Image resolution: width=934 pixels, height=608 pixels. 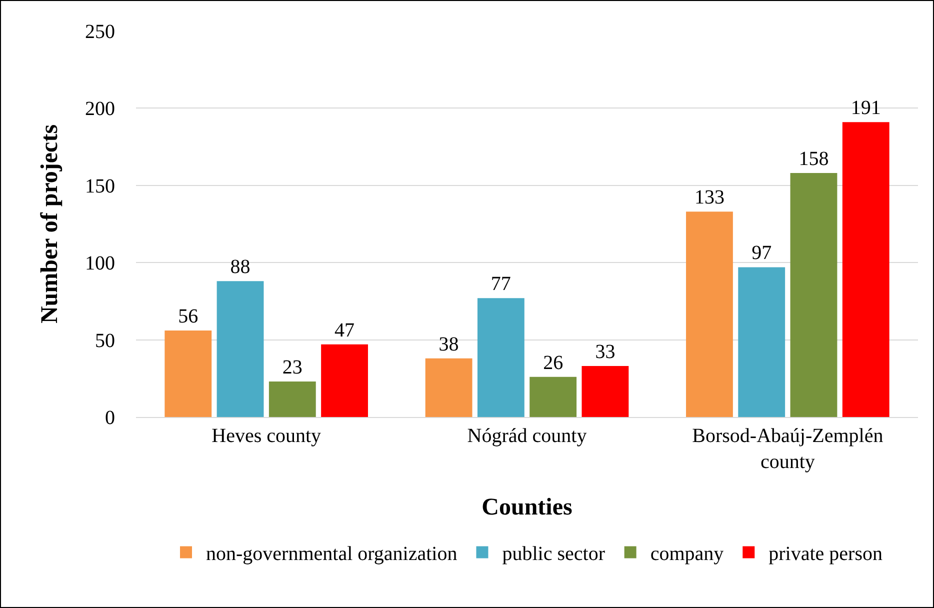 What do you see at coordinates (100, 32) in the screenshot?
I see `y-tick-label: 250` at bounding box center [100, 32].